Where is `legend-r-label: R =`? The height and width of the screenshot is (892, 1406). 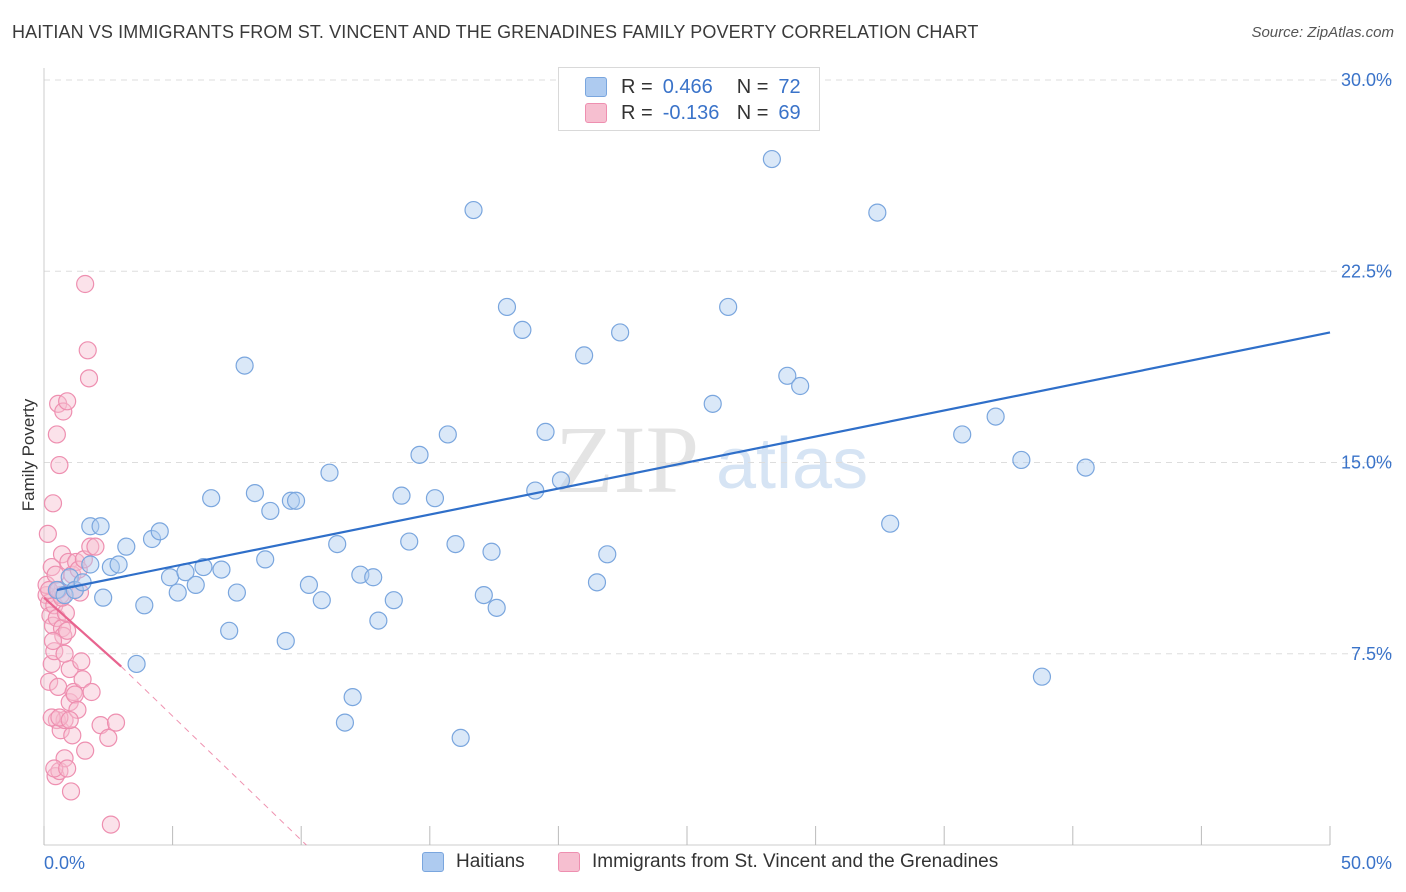
legend-r-label: R = is located at coordinates (637, 86).